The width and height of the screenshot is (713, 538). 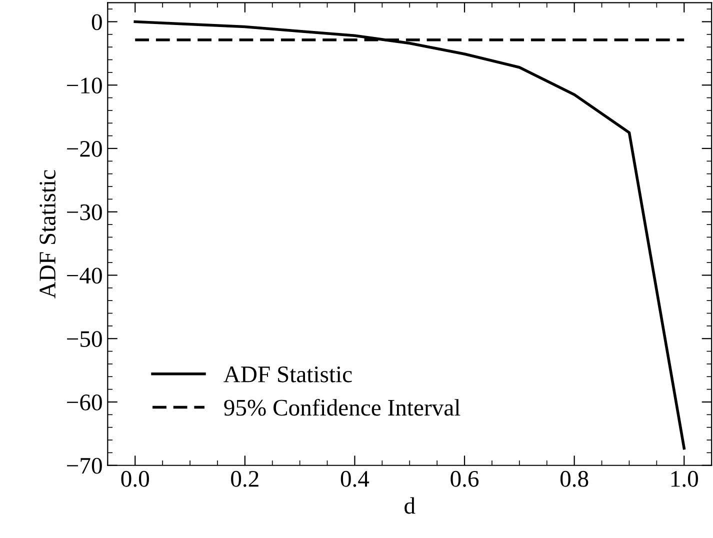 What do you see at coordinates (464, 478) in the screenshot?
I see `x-tick-label: 0.6` at bounding box center [464, 478].